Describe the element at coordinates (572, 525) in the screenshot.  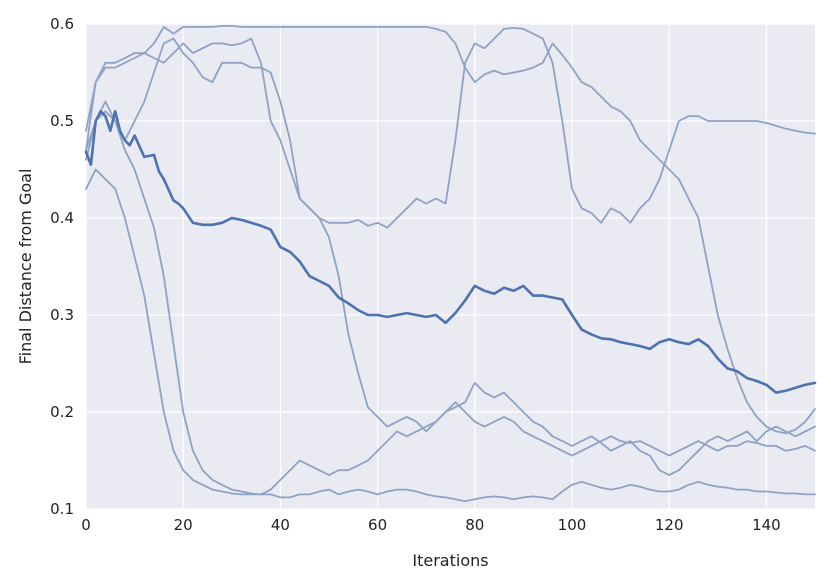
I see `x-tick-label: 100` at that location.